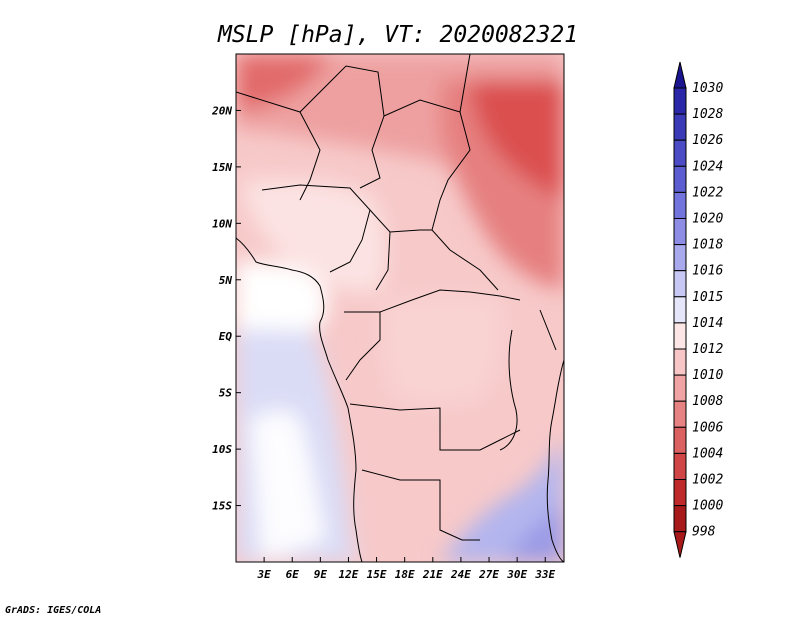 This screenshot has height=618, width=800. Describe the element at coordinates (435, 427) in the screenshot. I see `border-drc-south` at that location.